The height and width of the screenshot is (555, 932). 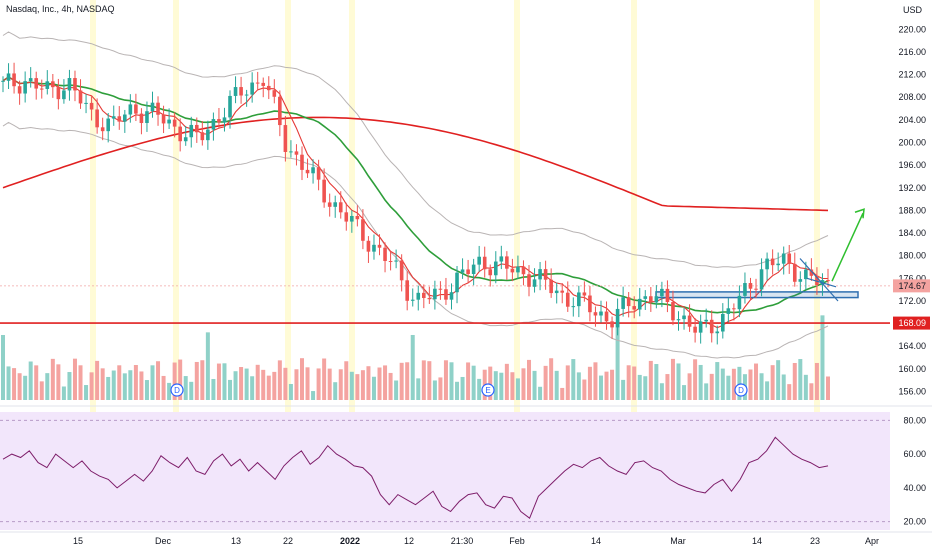 I want to click on time-tick-label: 2022, so click(x=350, y=541).